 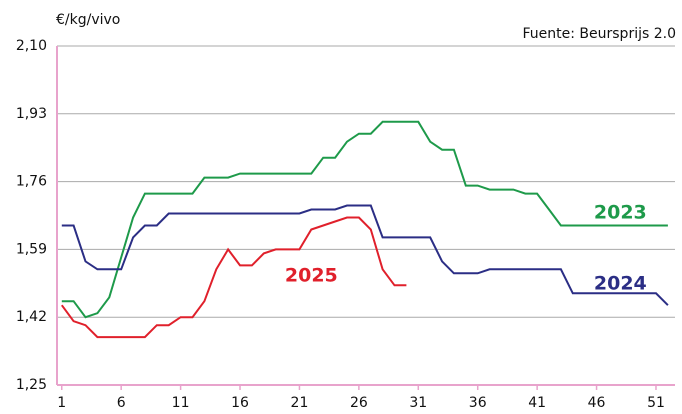 I want to click on x-tick-label: 41, so click(x=537, y=403).